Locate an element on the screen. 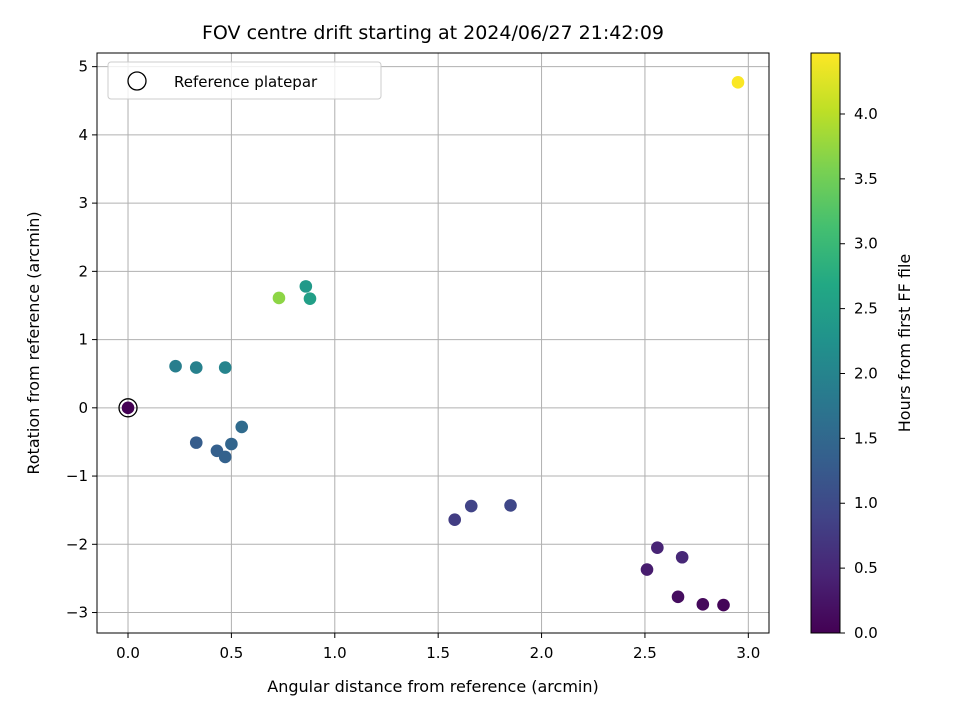 Image resolution: width=960 pixels, height=720 pixels. y-tick-label: 5 is located at coordinates (83, 67).